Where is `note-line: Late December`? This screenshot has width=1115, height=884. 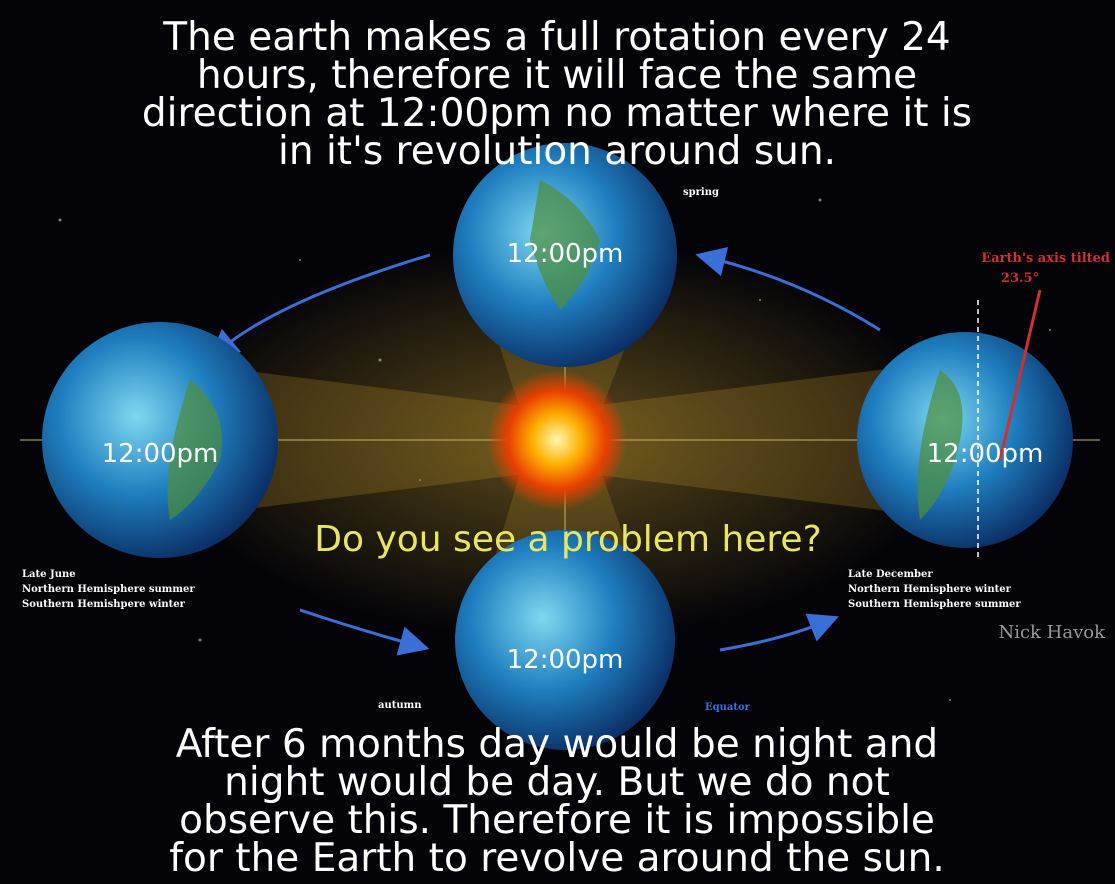
note-line: Late December is located at coordinates (890, 574).